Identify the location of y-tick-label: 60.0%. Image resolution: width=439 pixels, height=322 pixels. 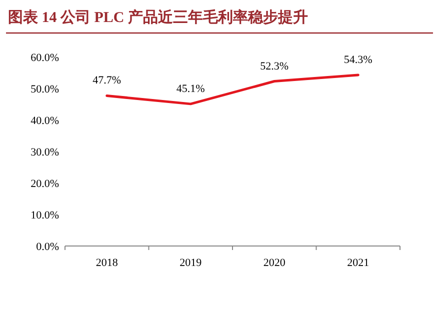
(44, 58).